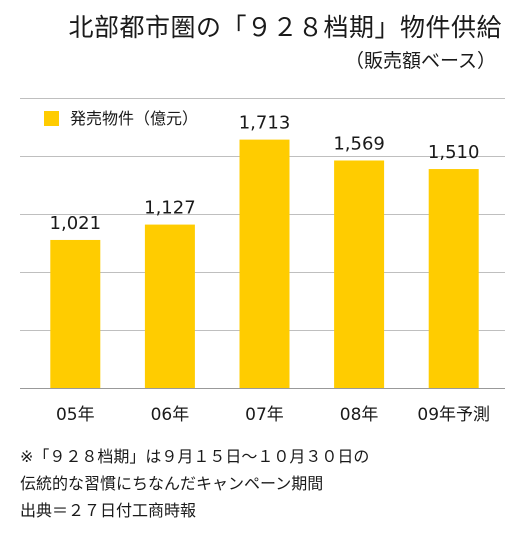 This screenshot has width=520, height=553. What do you see at coordinates (134, 118) in the screenshot?
I see `legend-label: 発売物件（億元）` at bounding box center [134, 118].